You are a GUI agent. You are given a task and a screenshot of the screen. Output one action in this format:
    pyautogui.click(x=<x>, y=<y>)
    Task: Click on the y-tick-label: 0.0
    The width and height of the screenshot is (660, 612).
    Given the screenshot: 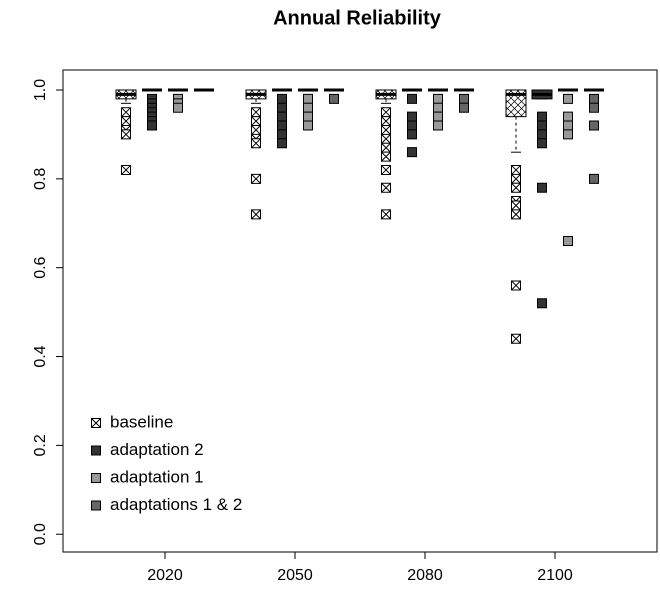 What is the action you would take?
    pyautogui.click(x=40, y=534)
    